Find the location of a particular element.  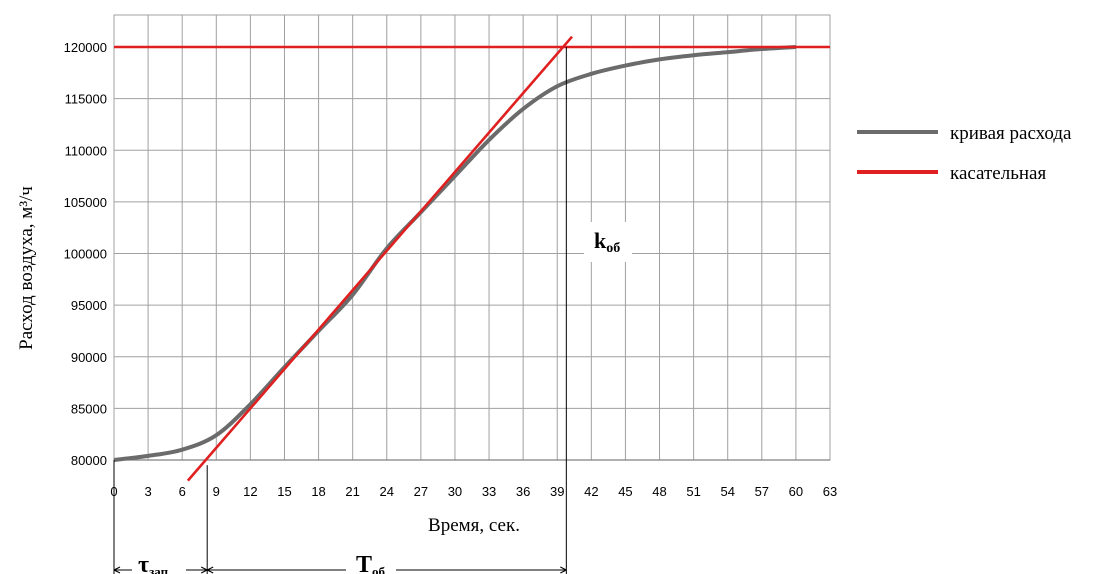

y-tick-label: 95000 is located at coordinates (89, 305).